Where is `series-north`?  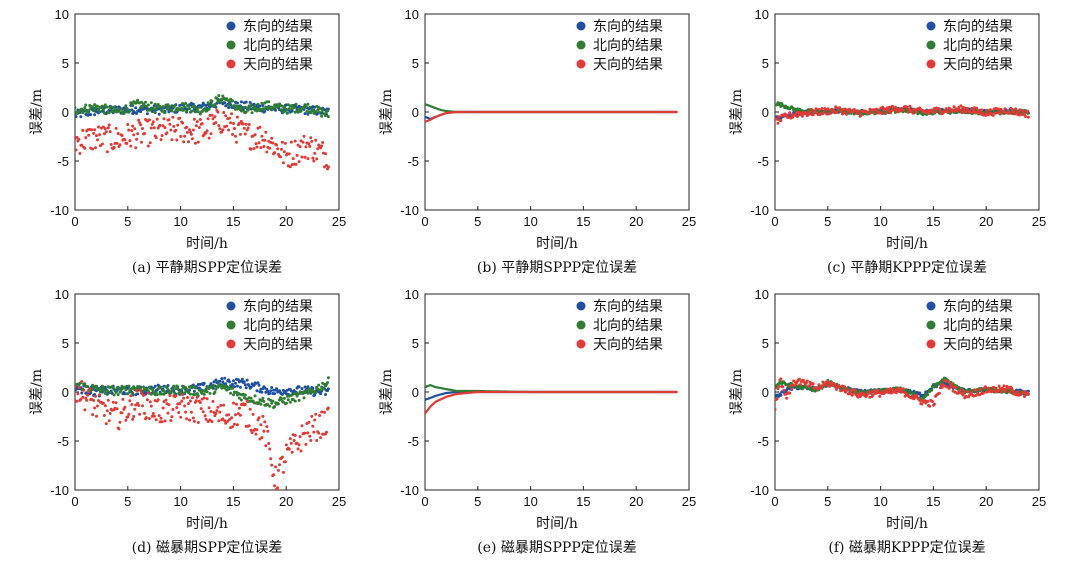 series-north is located at coordinates (202, 392).